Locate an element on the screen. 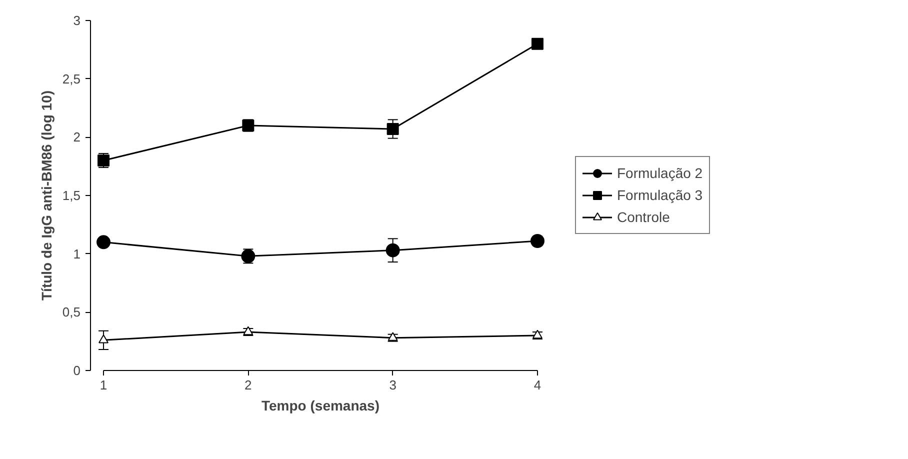 Image resolution: width=908 pixels, height=459 pixels. x-tick-label: 1 is located at coordinates (104, 385).